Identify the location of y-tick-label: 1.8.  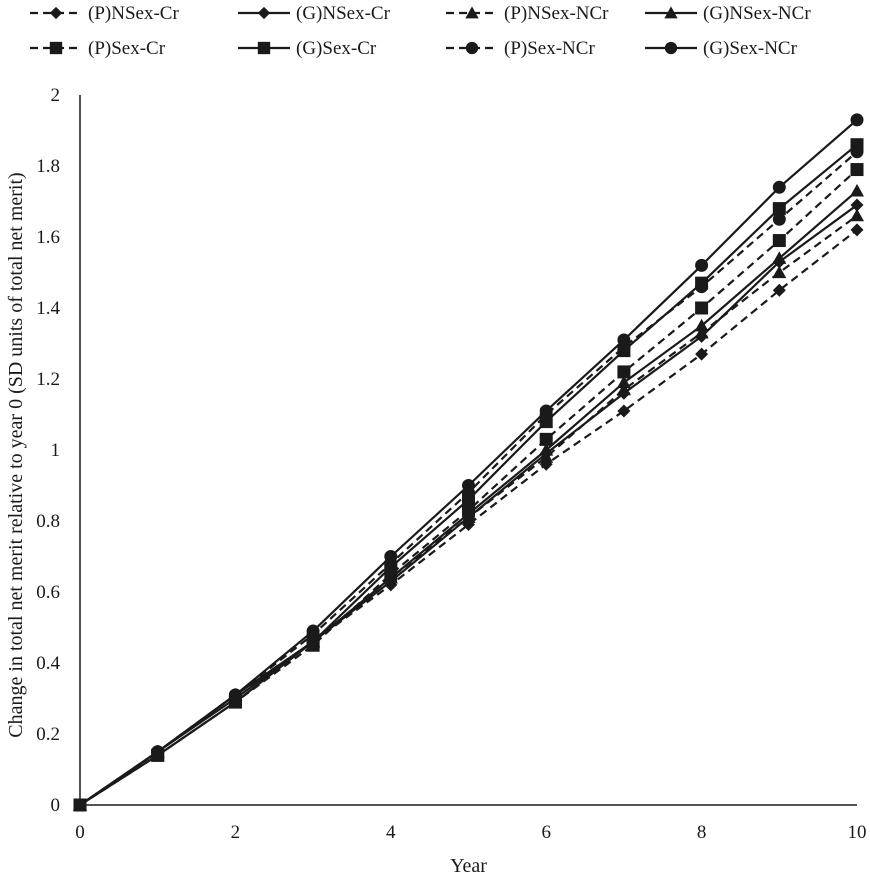
(48, 166).